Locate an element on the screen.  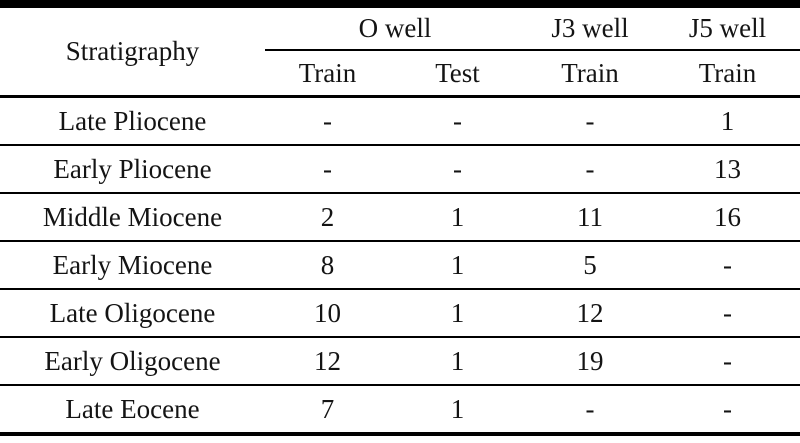
group-header-j5-well: J5 well is located at coordinates (727, 27).